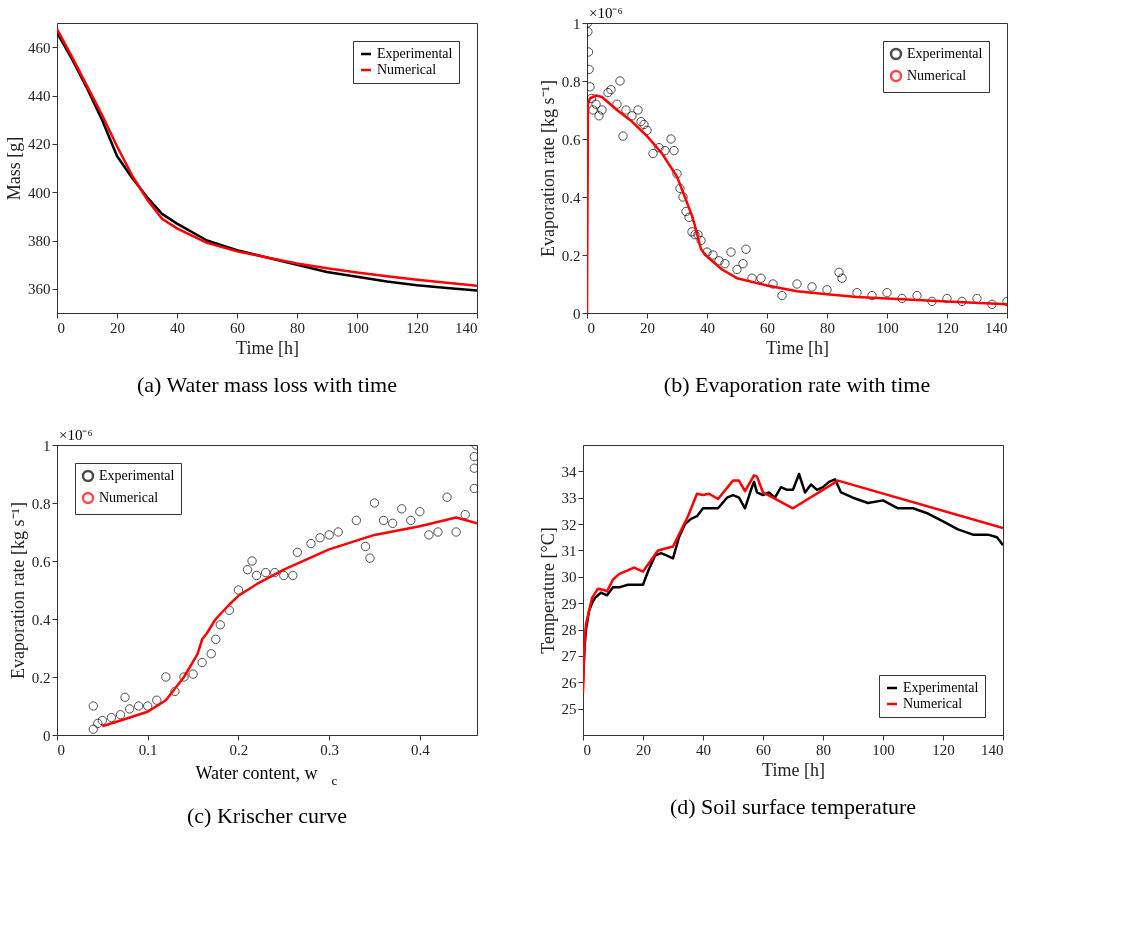 This screenshot has height=941, width=1127. I want to click on y-tick-label: 440, so click(39, 96).